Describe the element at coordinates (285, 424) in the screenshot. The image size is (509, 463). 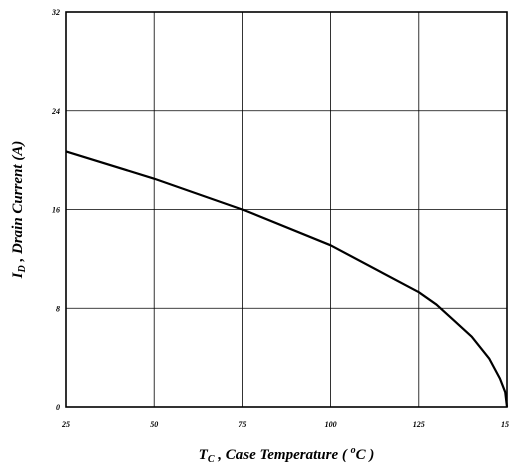
I see `x-axis-ticks: 25 50 75 100 125 150` at that location.